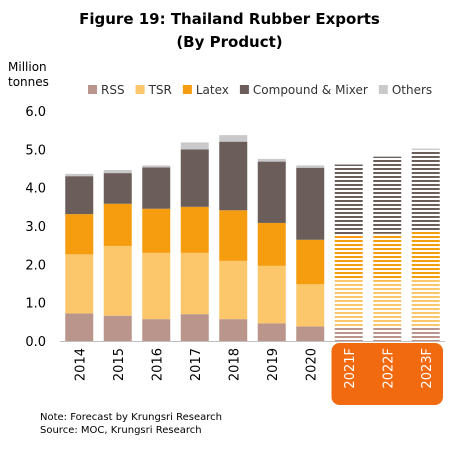  What do you see at coordinates (425, 333) in the screenshot?
I see `bar-segment-rss-2023f` at bounding box center [425, 333].